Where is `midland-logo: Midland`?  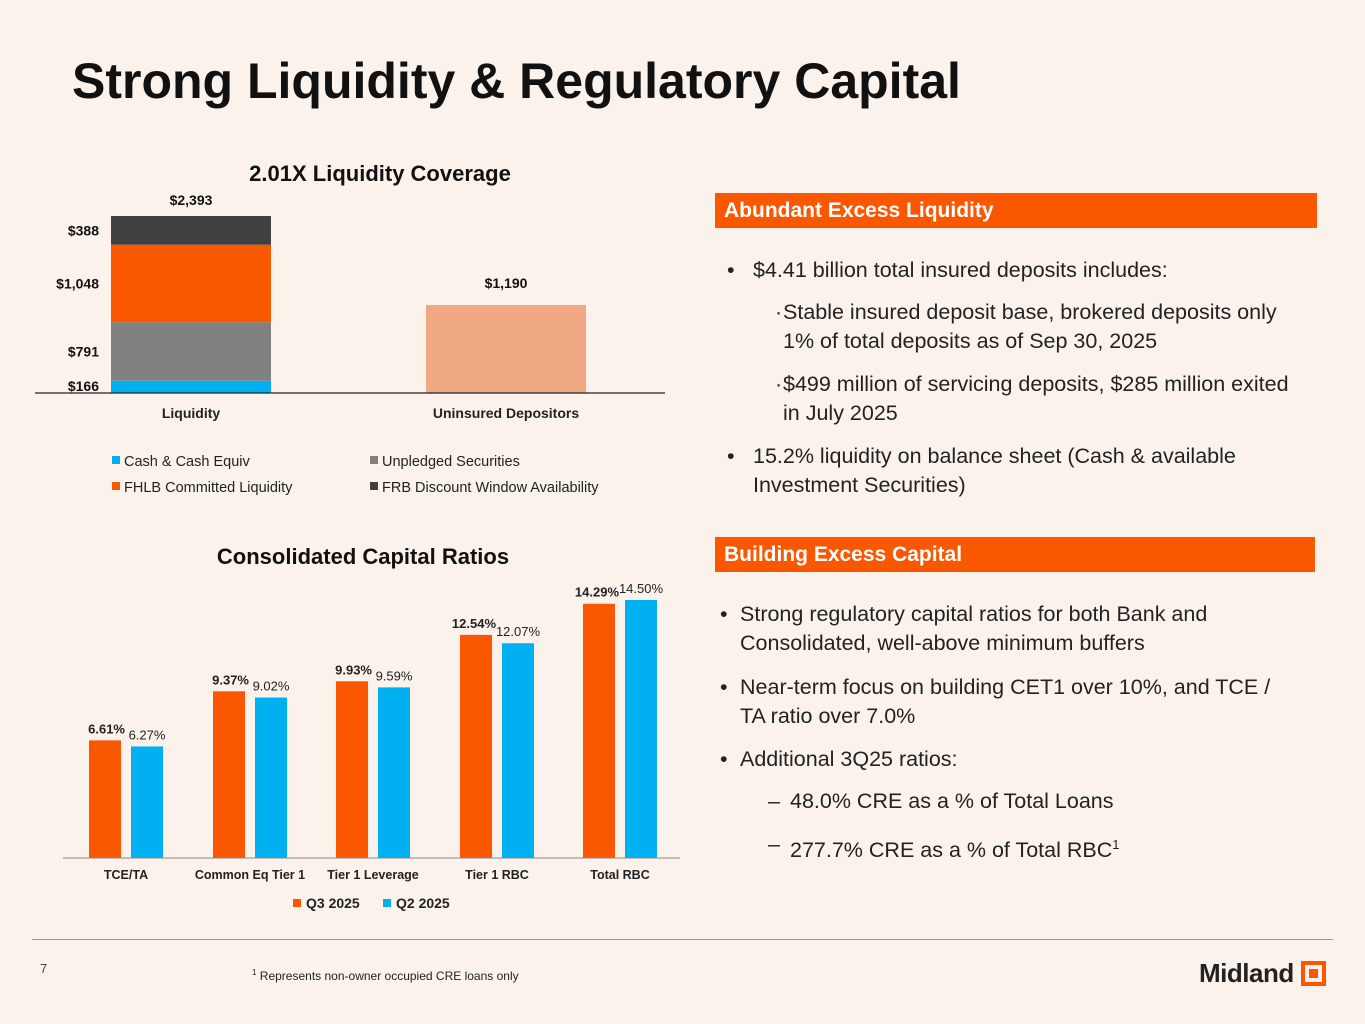 midland-logo: Midland is located at coordinates (1262, 973).